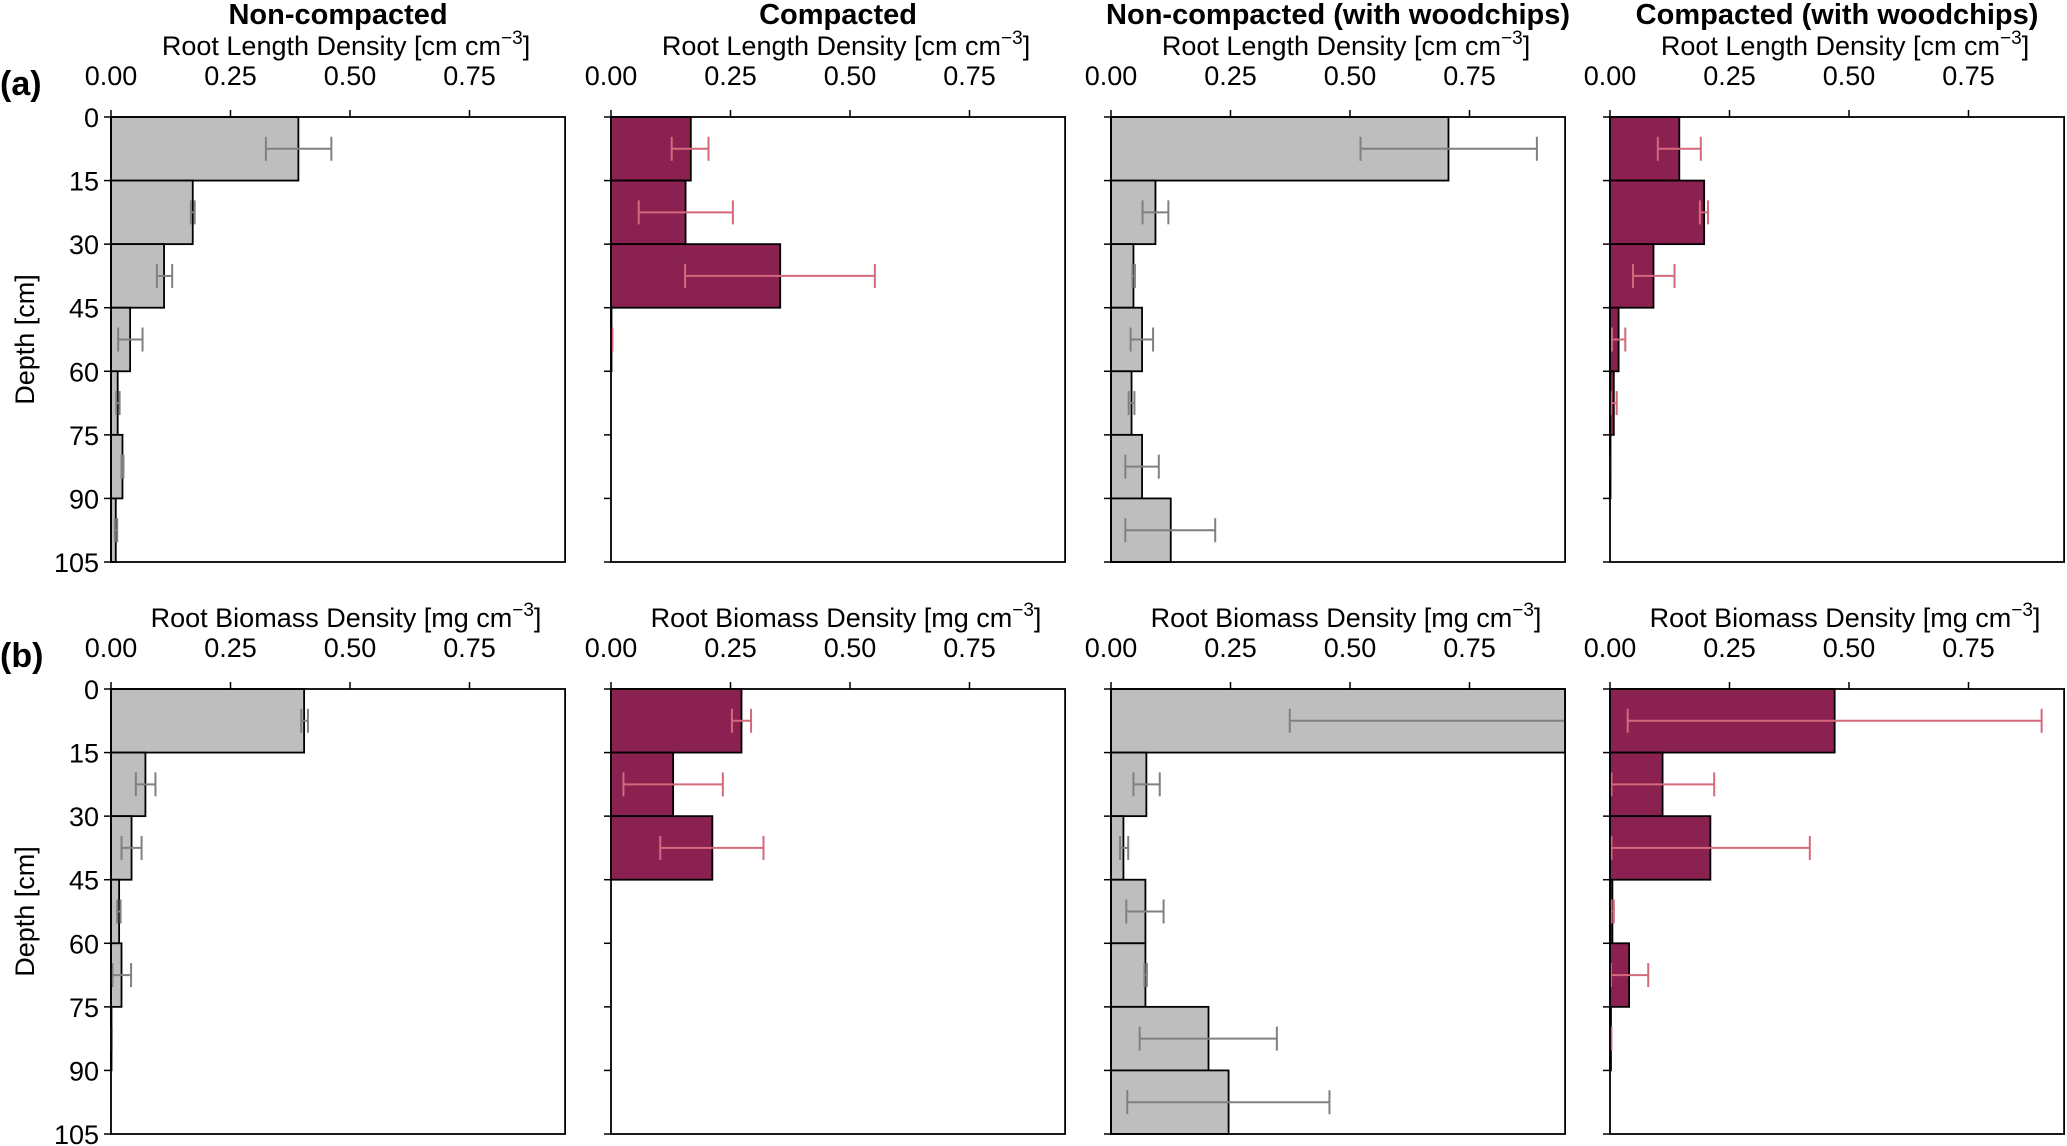  Describe the element at coordinates (21, 656) in the screenshot. I see `panel-row-label: (b)` at that location.